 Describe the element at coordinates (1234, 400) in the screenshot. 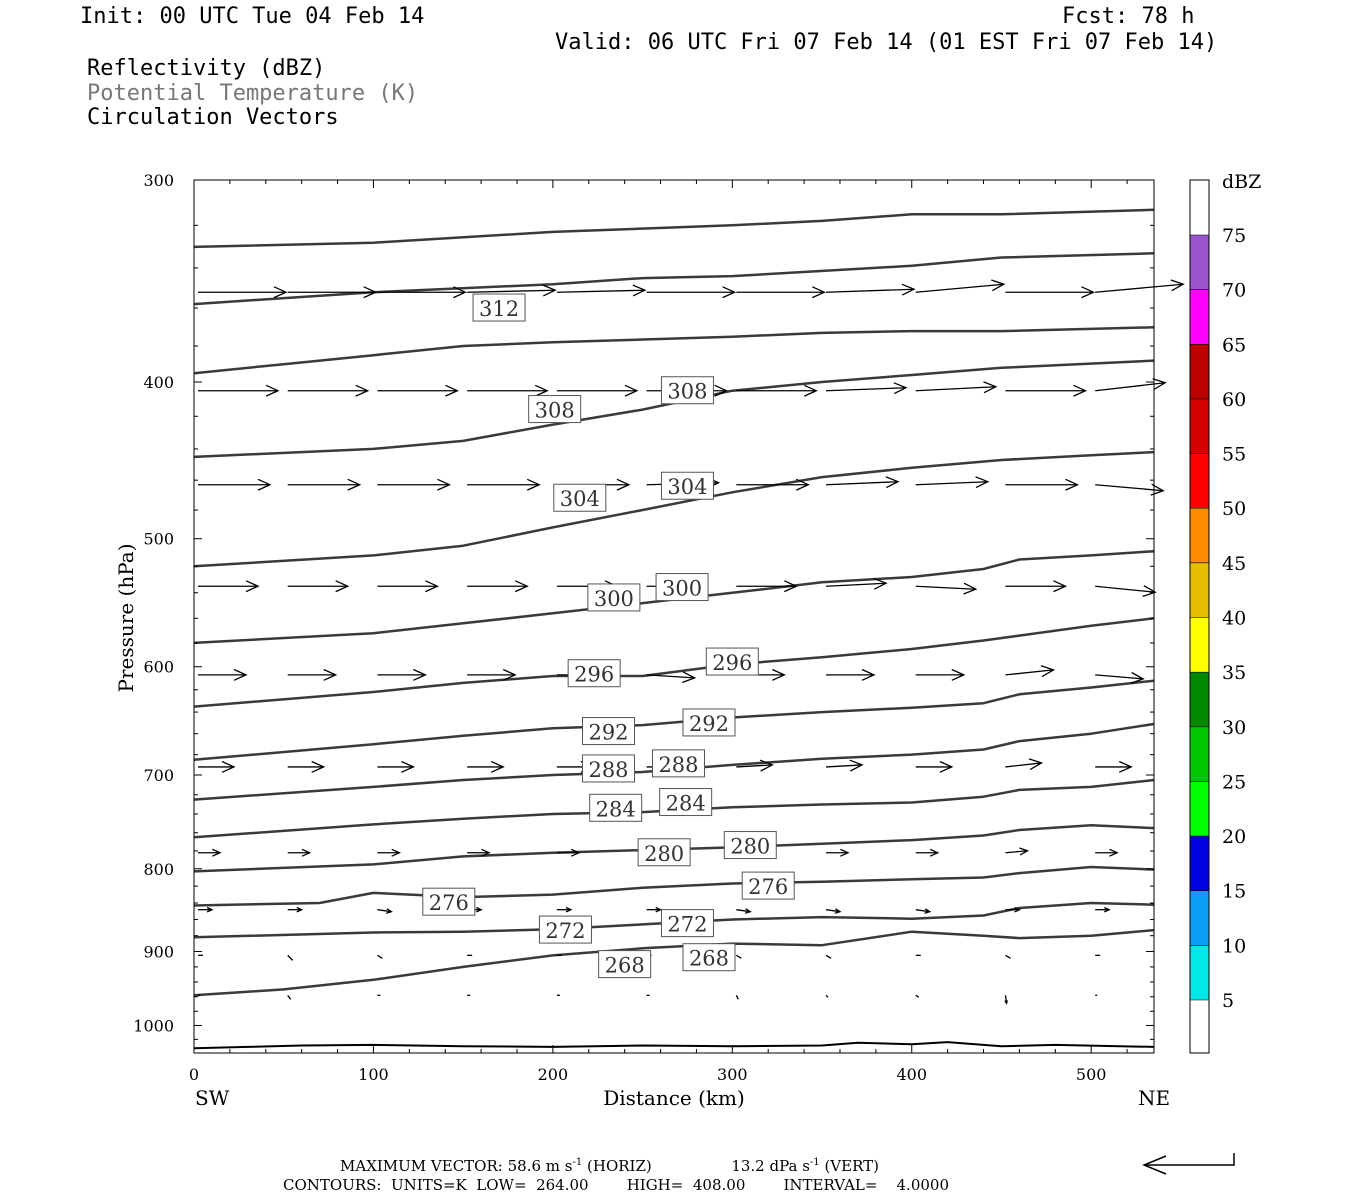

I see `colorbar-level-label: 60` at that location.